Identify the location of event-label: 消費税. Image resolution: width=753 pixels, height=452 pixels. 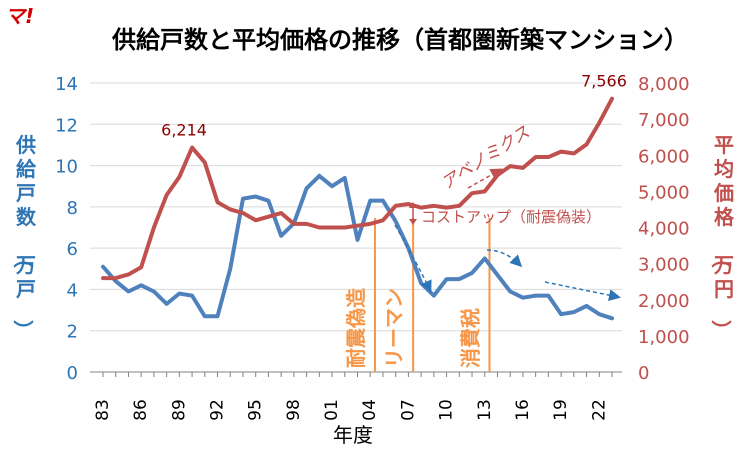
(470, 338).